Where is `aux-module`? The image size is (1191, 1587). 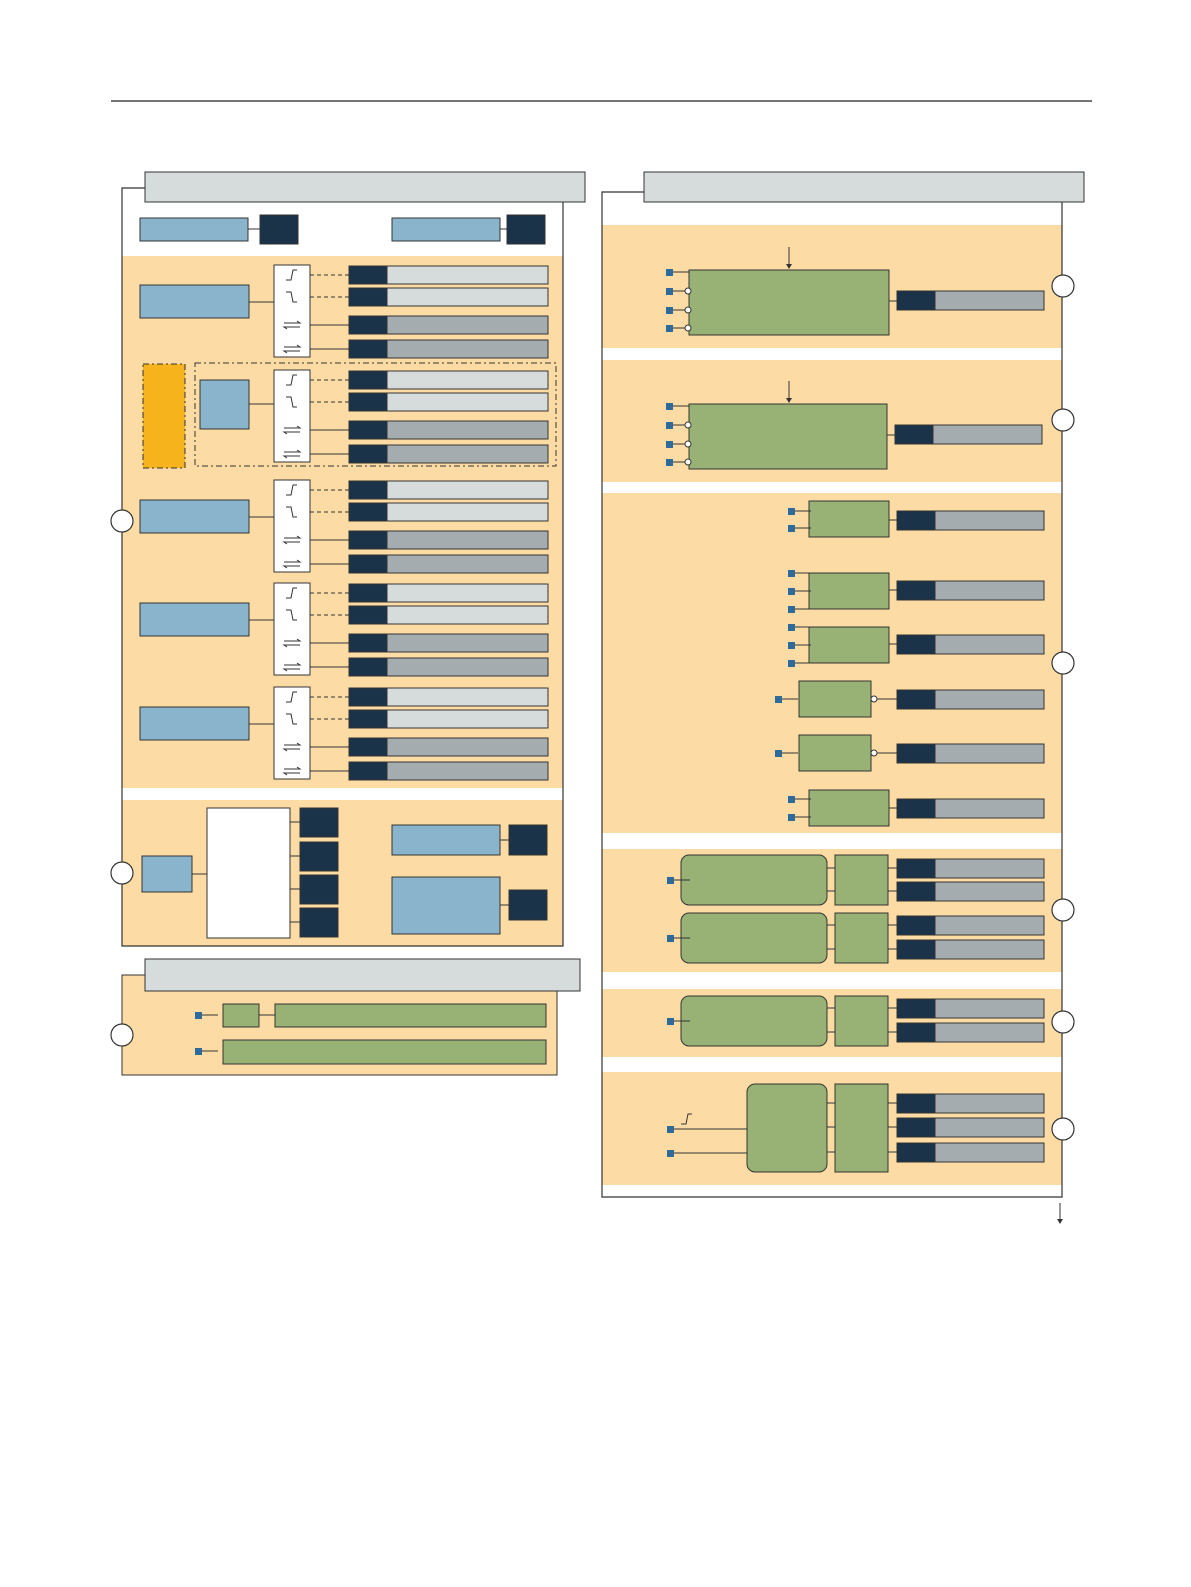 aux-module is located at coordinates (164, 416).